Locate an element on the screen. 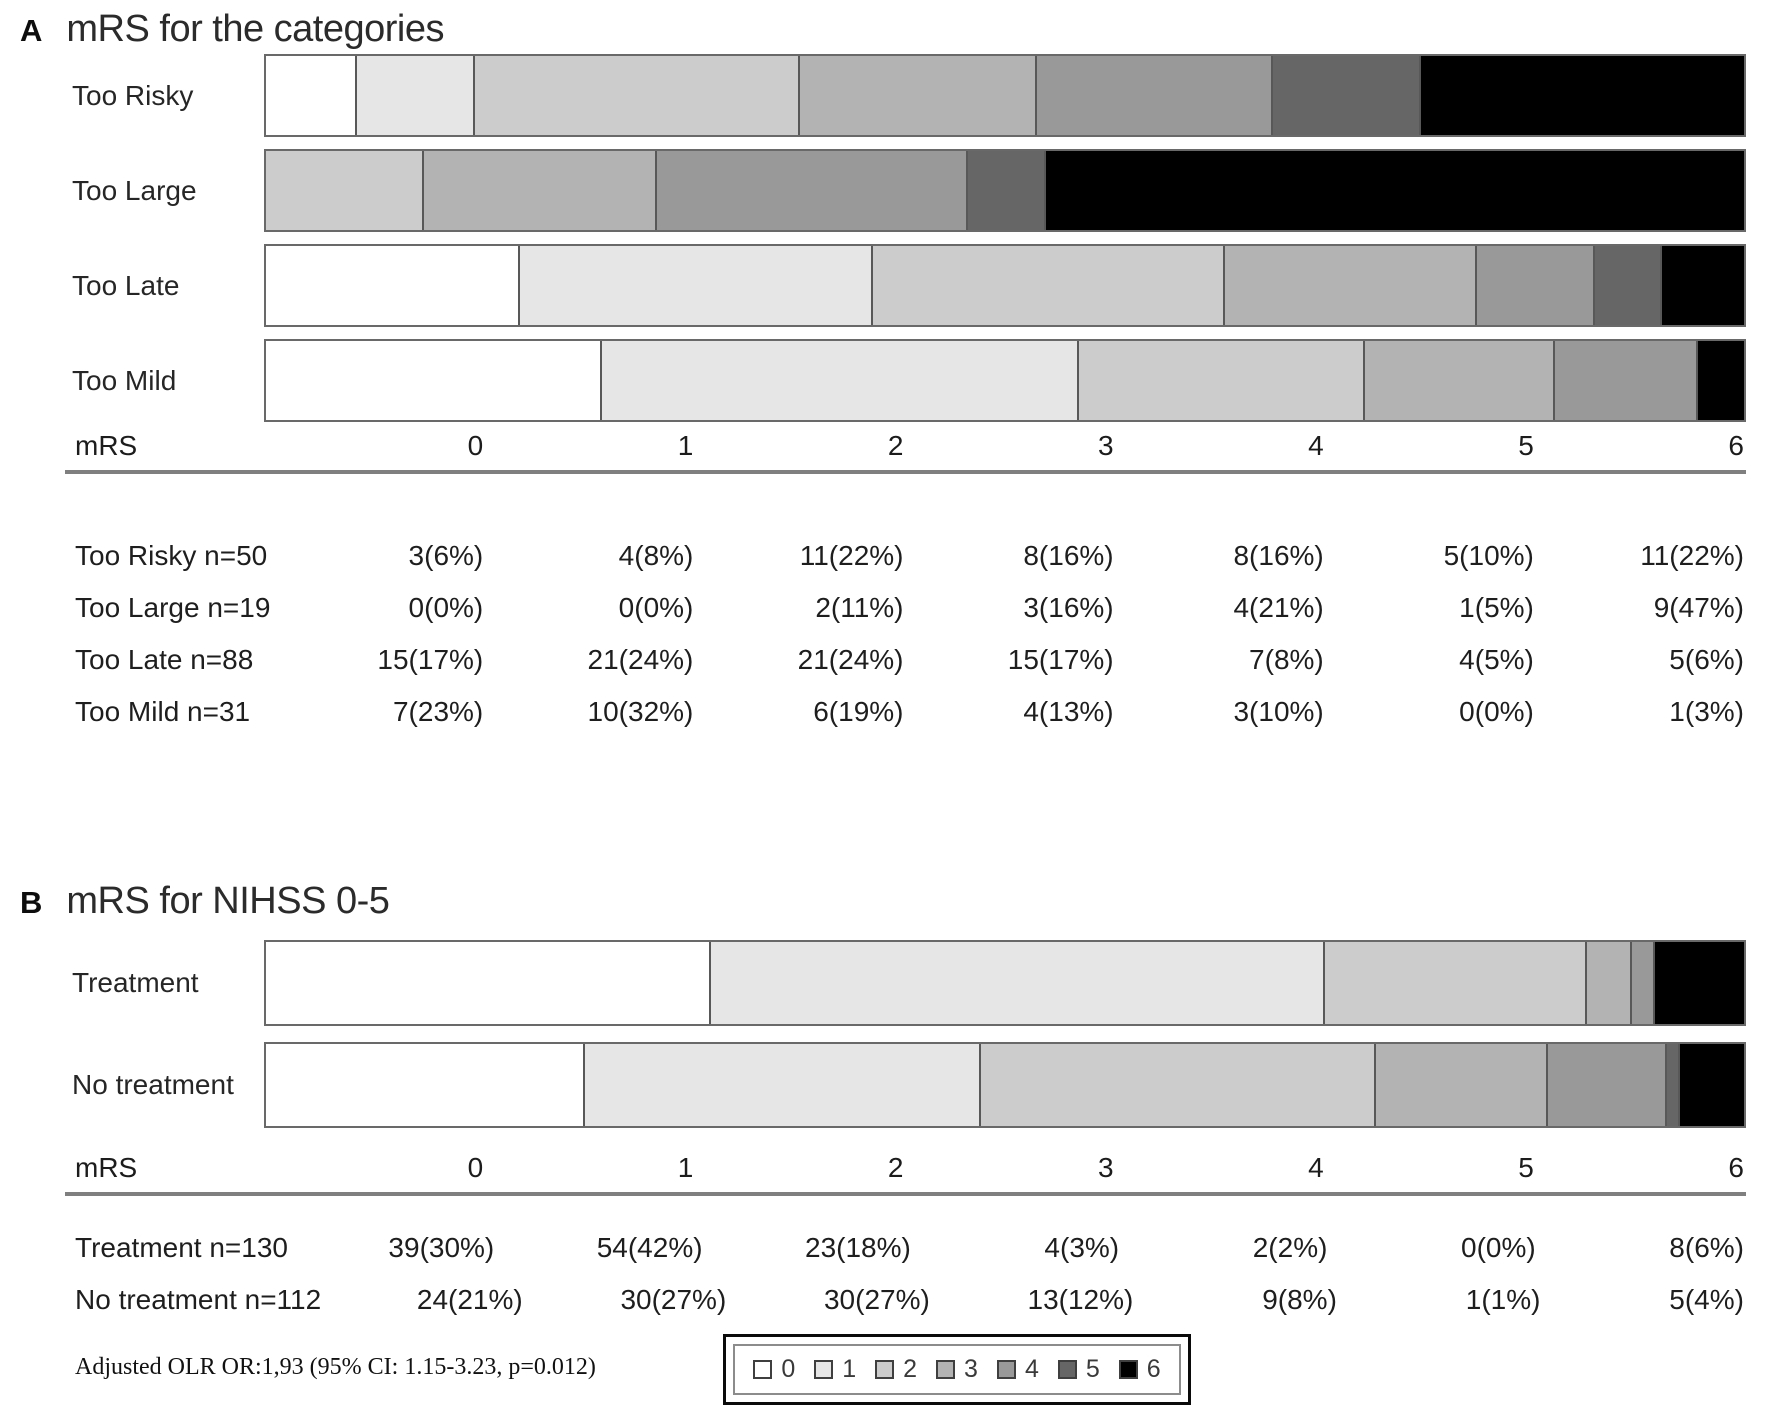 This screenshot has height=1421, width=1772. legend-item: 4 is located at coordinates (1017, 1369).